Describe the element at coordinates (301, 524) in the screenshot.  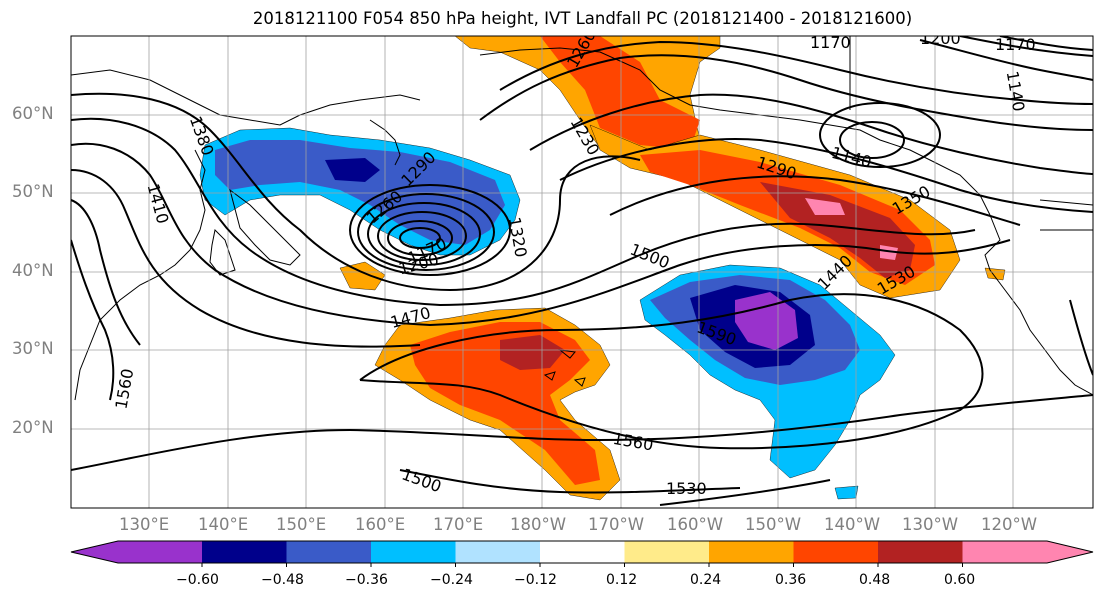
I see `lon-label: 150°E` at that location.